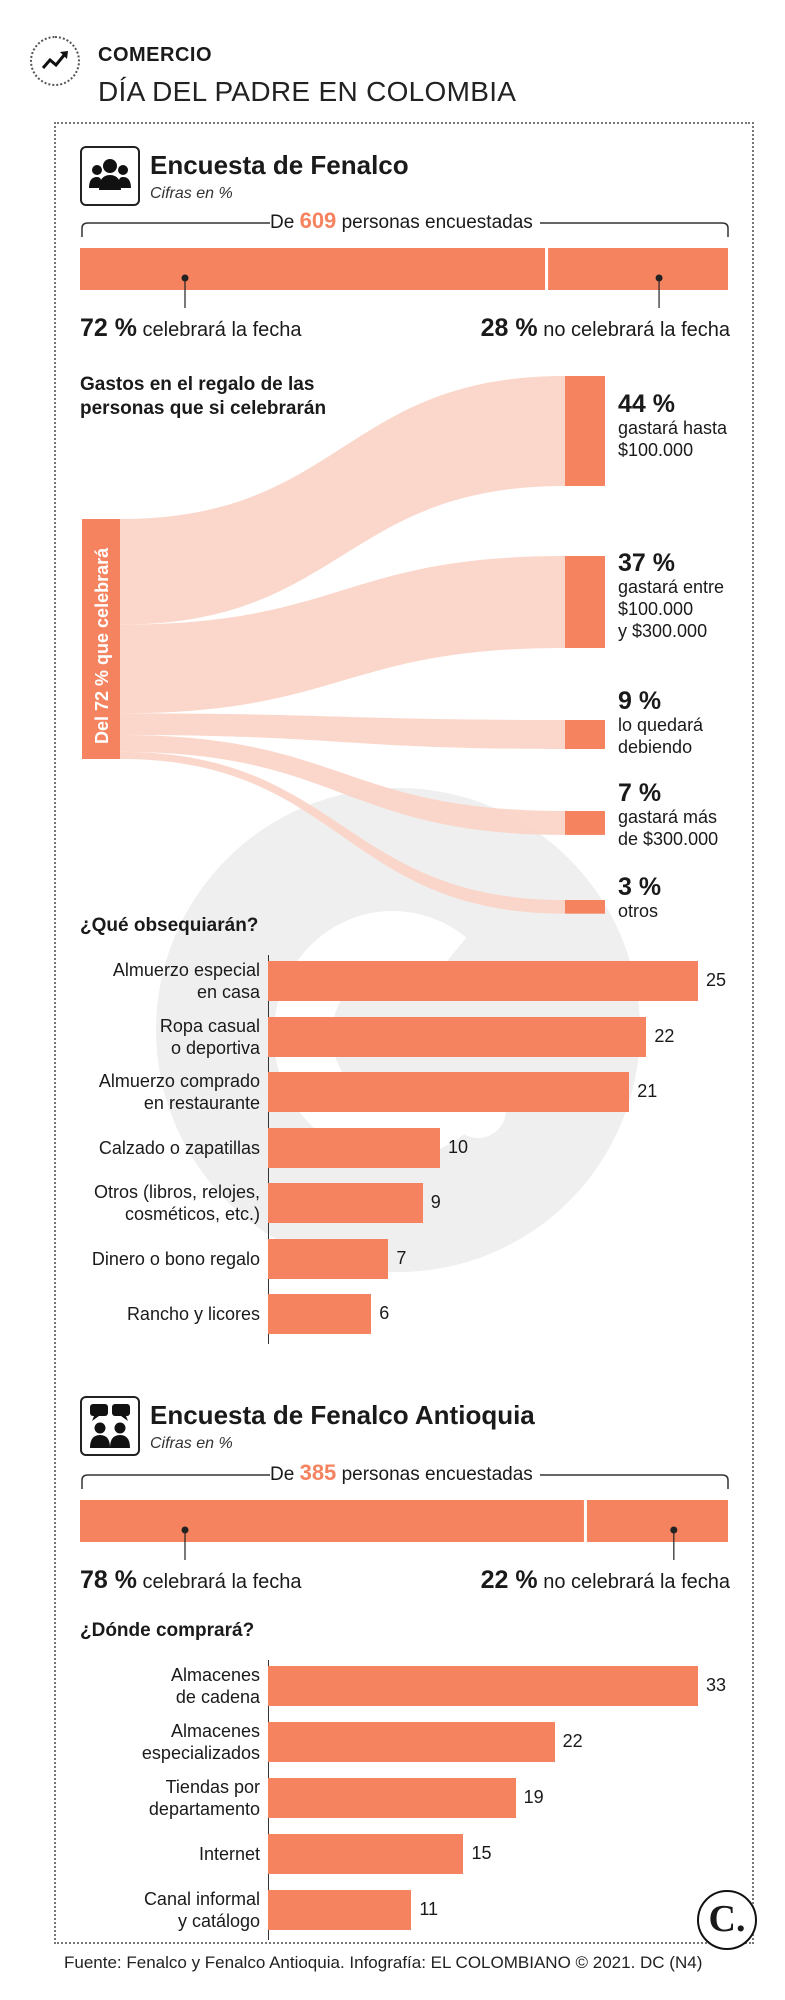 The width and height of the screenshot is (785, 2000). I want to click on bar-category-label: Almacenes de cadena, so click(215, 1686).